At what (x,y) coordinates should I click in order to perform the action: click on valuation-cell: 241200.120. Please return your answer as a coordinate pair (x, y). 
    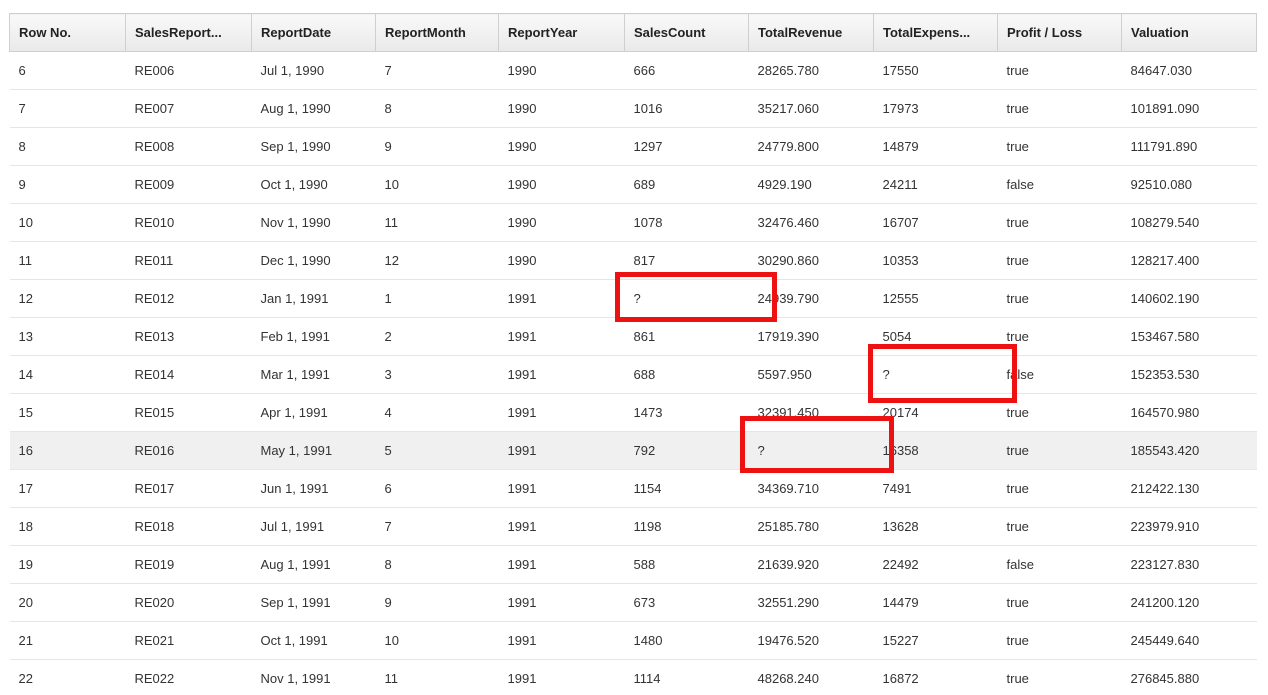
    Looking at the image, I should click on (1189, 602).